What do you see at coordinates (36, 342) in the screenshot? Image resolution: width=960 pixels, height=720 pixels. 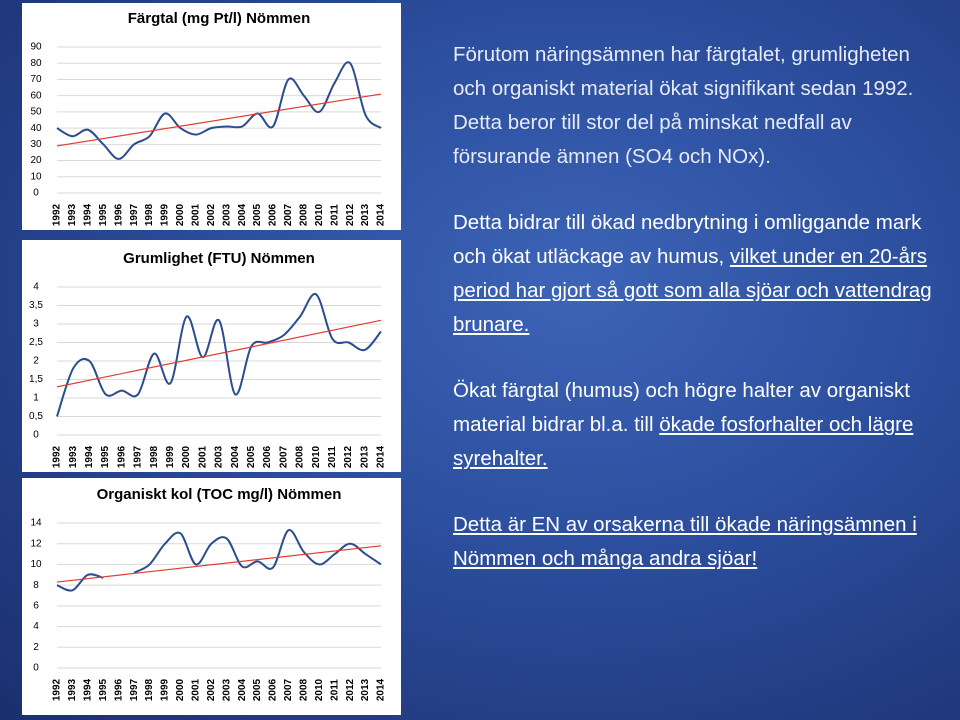 I see `y-tick-label: 2,5` at bounding box center [36, 342].